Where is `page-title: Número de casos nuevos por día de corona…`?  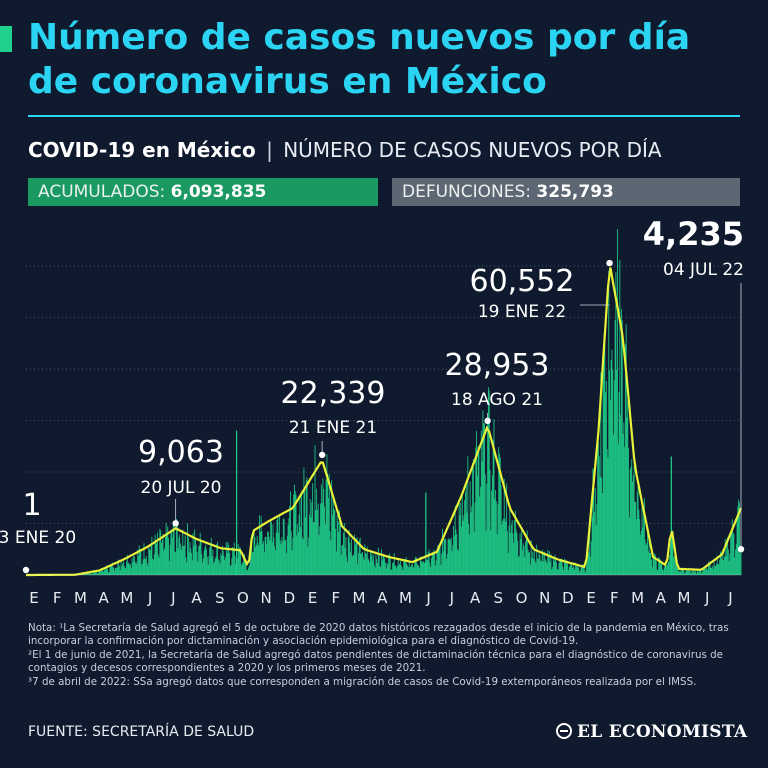
page-title: Número de casos nuevos por día de corona… is located at coordinates (359, 59).